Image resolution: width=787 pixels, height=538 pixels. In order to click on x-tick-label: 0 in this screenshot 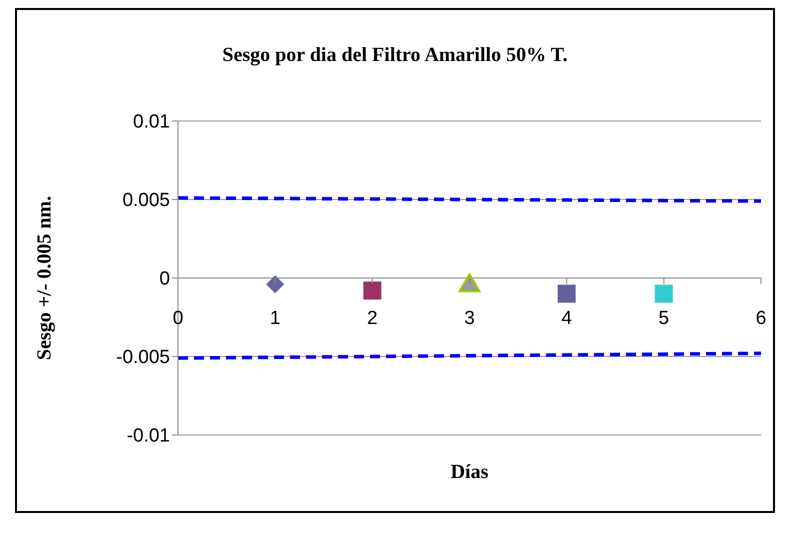, I will do `click(178, 318)`.